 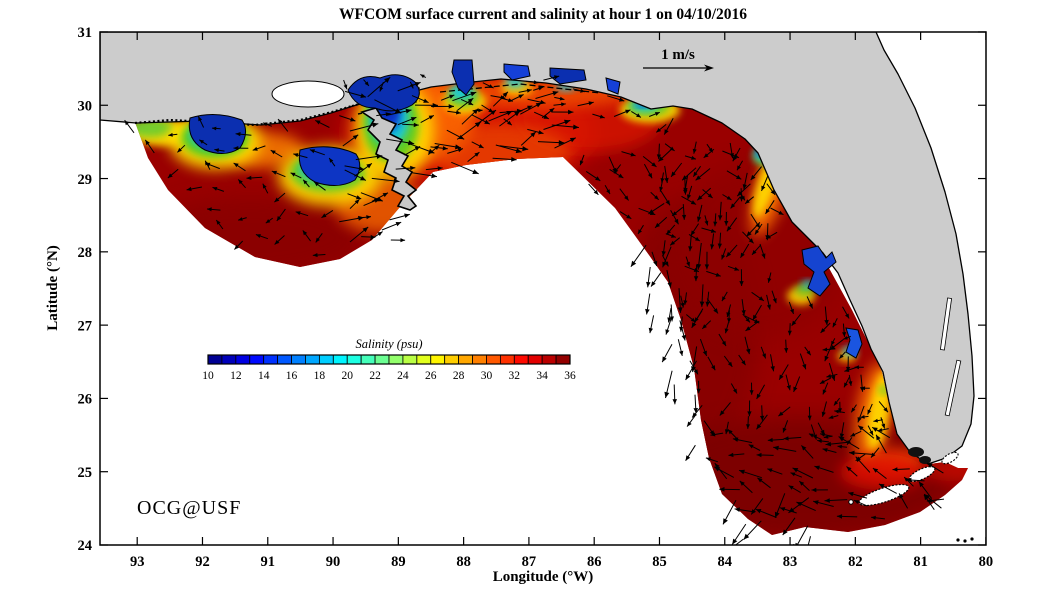 What do you see at coordinates (542, 376) in the screenshot?
I see `colorbar-tick-label: 34` at bounding box center [542, 376].